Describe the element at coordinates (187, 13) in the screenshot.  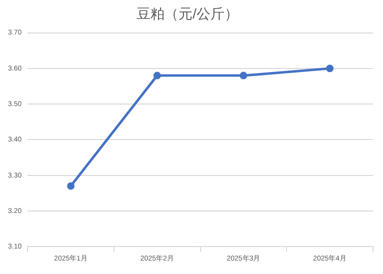
I see `chart-title: 豆粕（元/公斤）` at that location.